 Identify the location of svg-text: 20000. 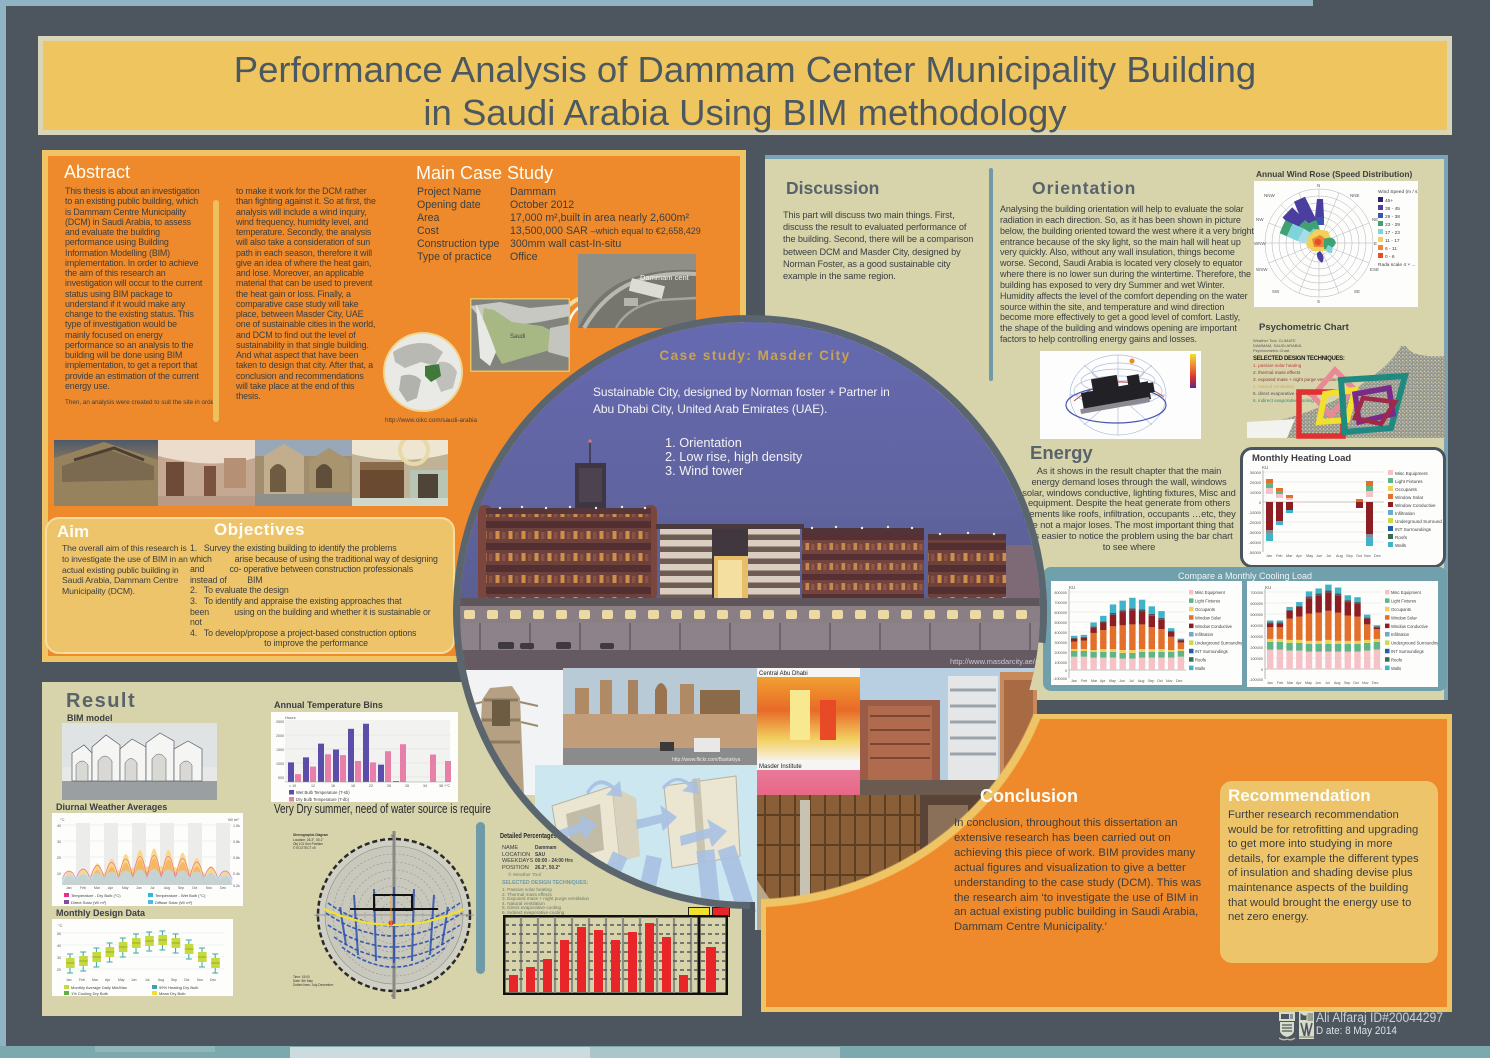
(1256, 482).